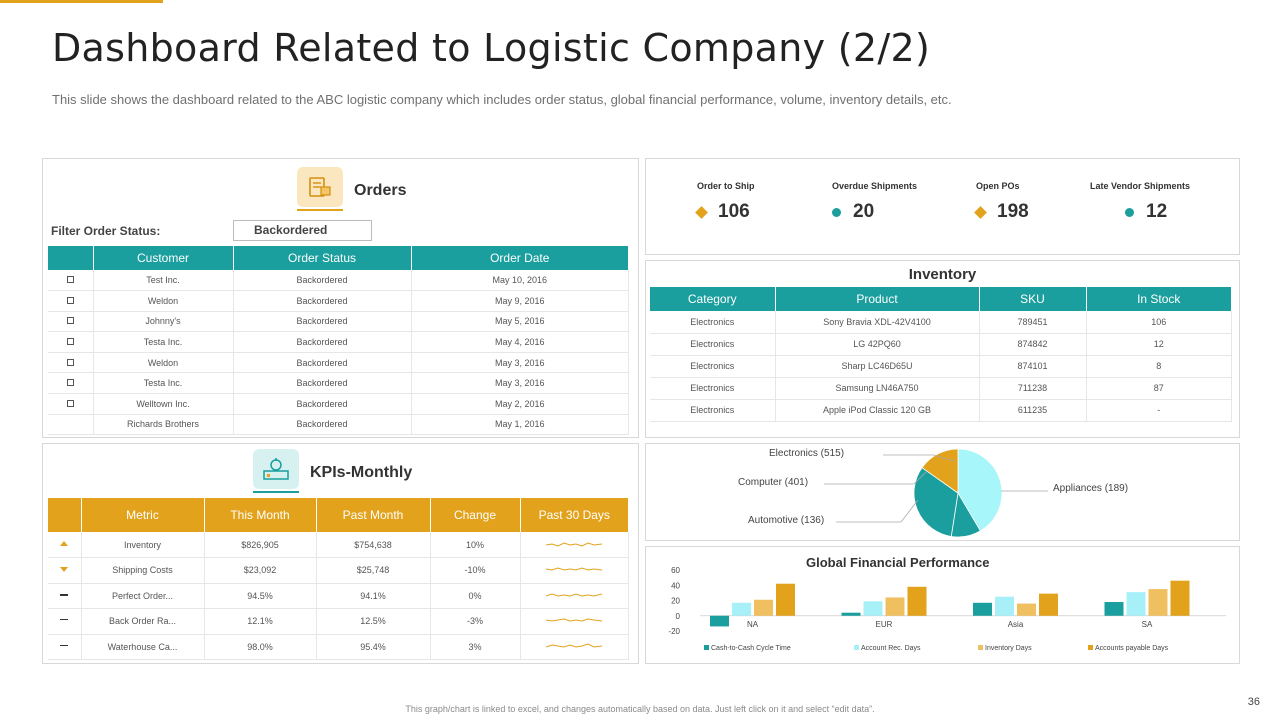 Image resolution: width=1280 pixels, height=720 pixels. Describe the element at coordinates (574, 515) in the screenshot. I see `kpis-col-past-30-days: Past 30 Days` at that location.